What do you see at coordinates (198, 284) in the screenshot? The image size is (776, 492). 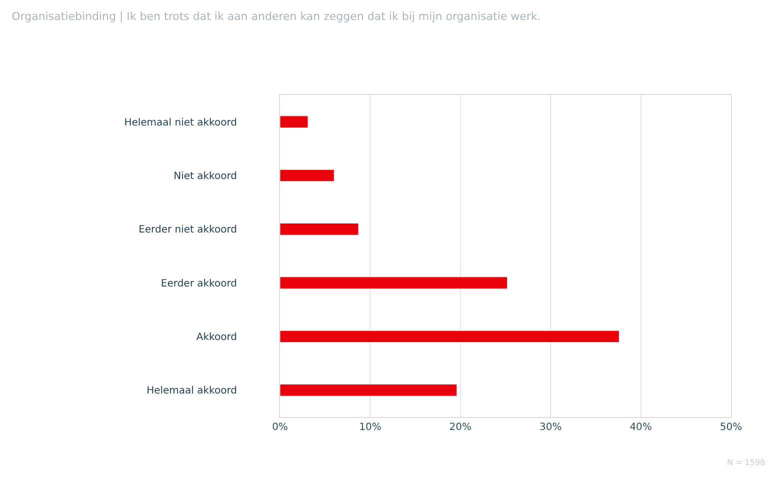 I see `y-tick-label: Eerder akkoord` at bounding box center [198, 284].